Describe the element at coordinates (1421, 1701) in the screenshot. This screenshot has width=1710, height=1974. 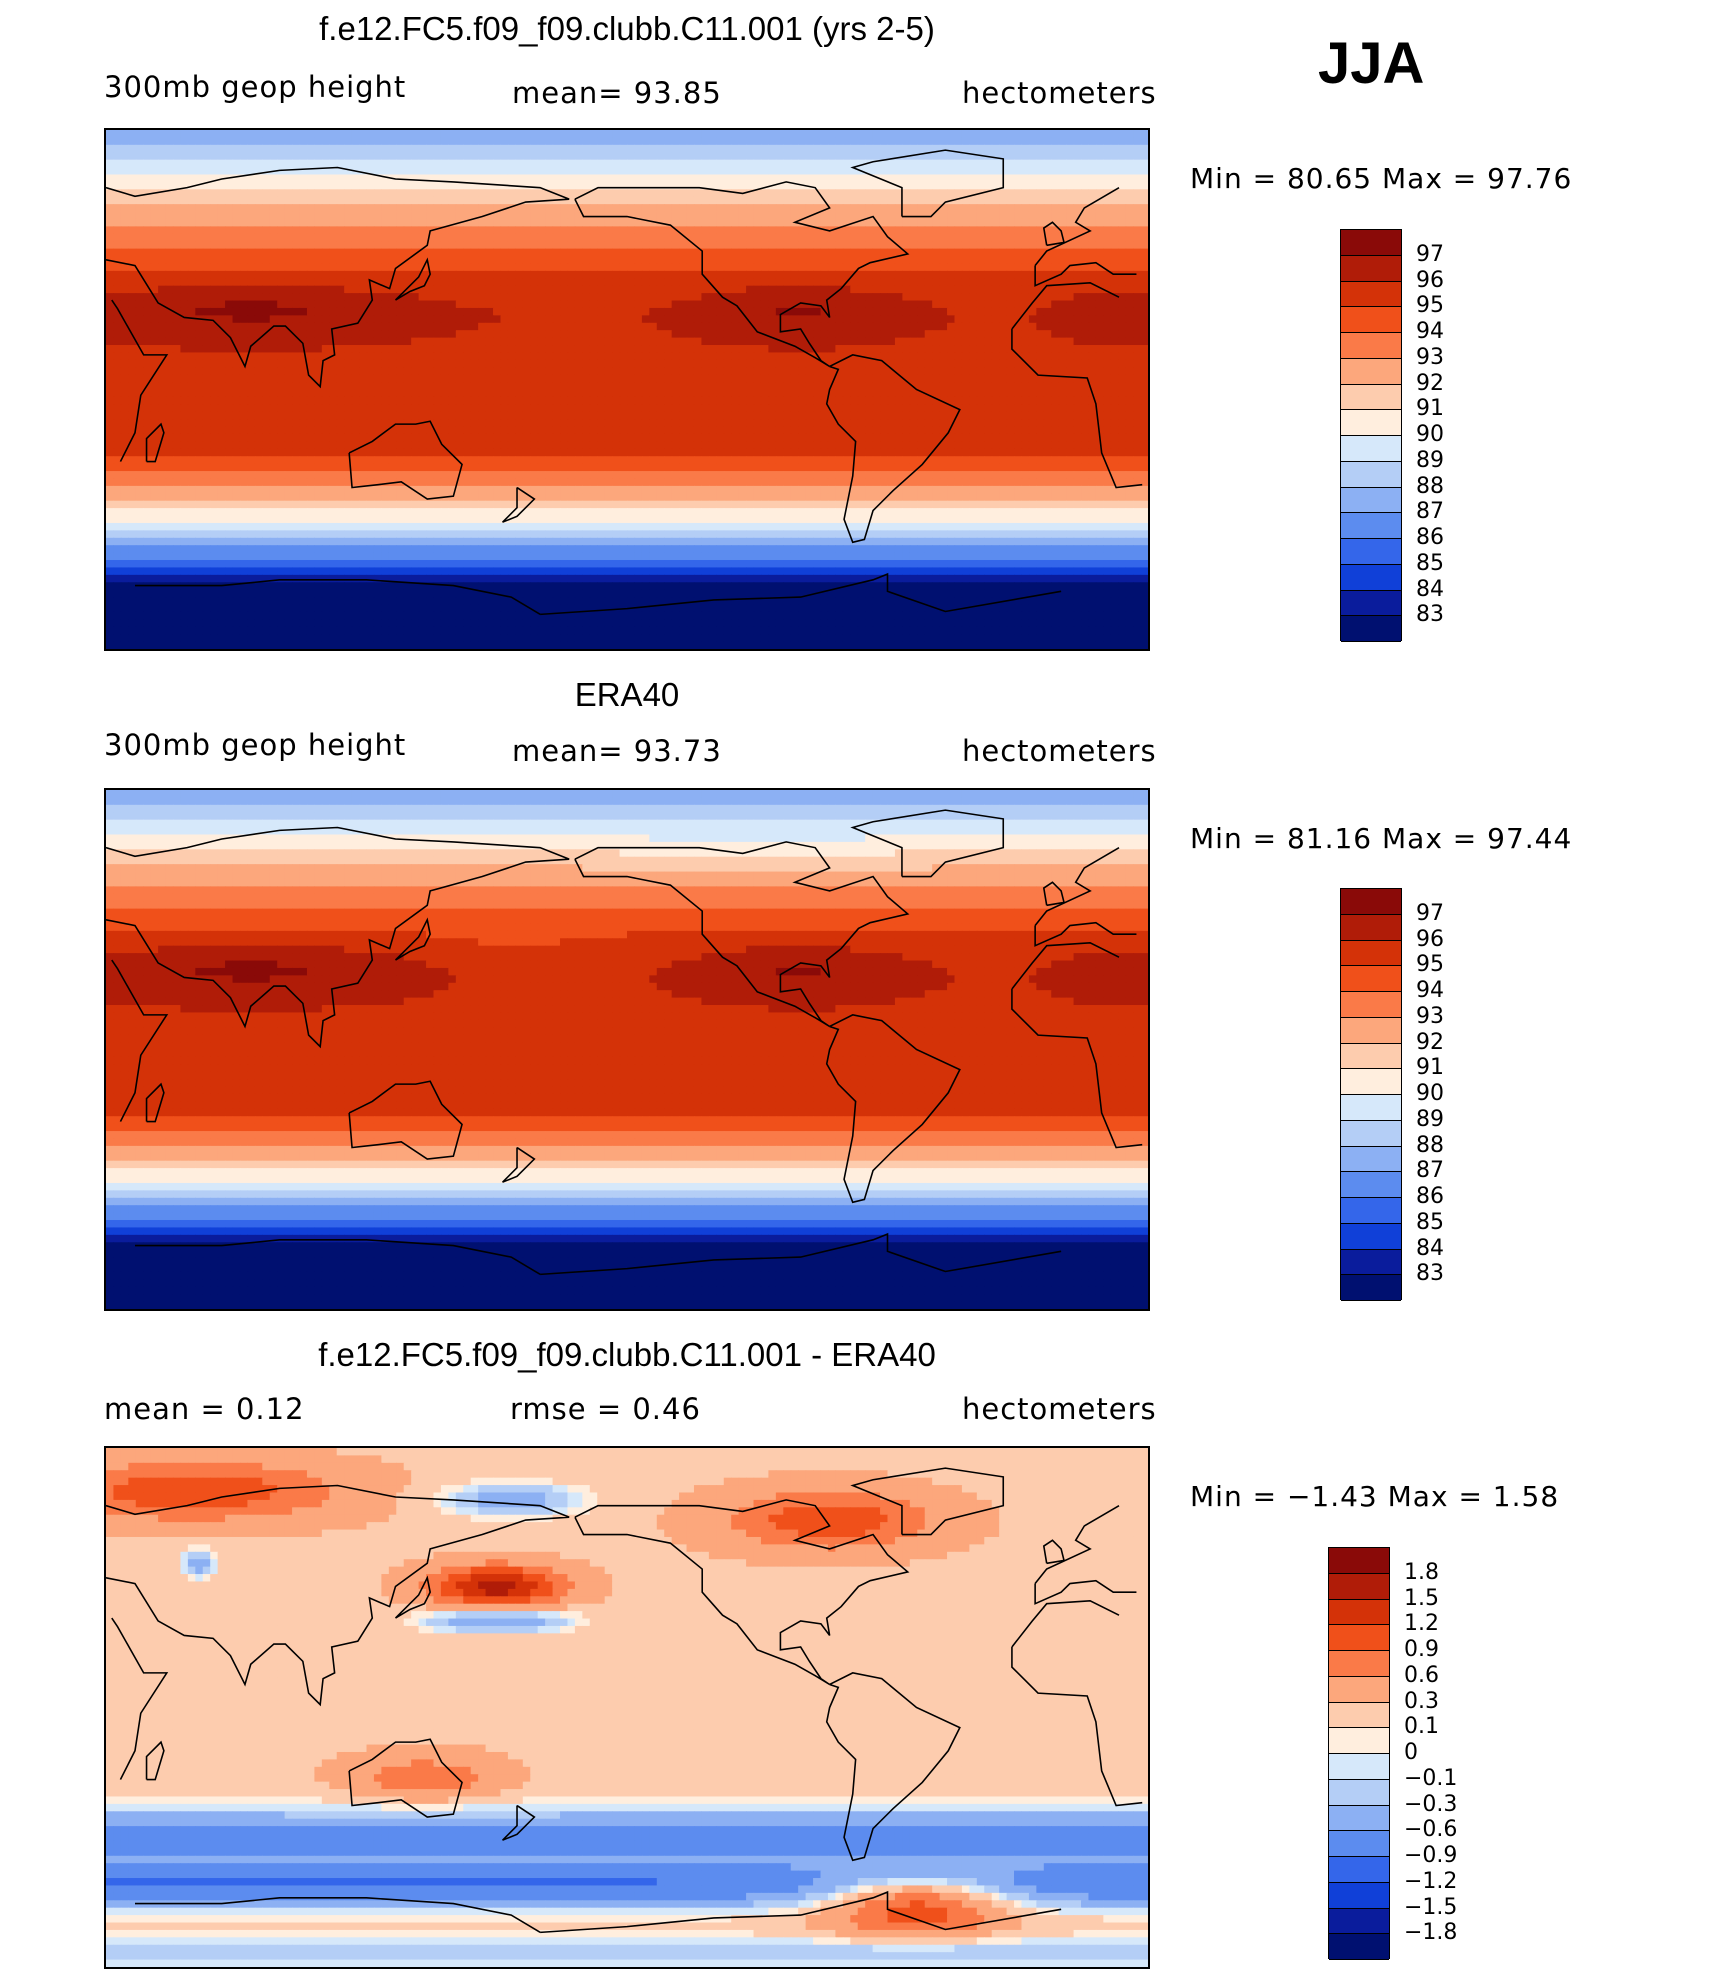
I see `colorbar-label: 0.3` at that location.